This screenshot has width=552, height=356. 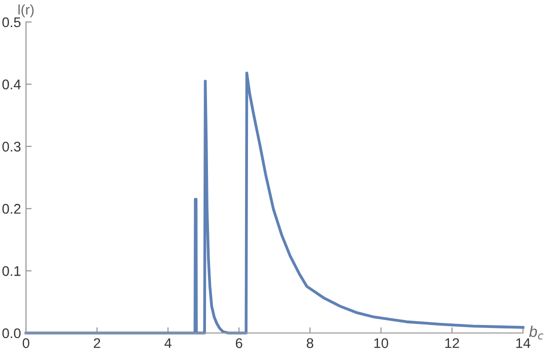 I want to click on y-axis-title: l(r), so click(x=26, y=11).